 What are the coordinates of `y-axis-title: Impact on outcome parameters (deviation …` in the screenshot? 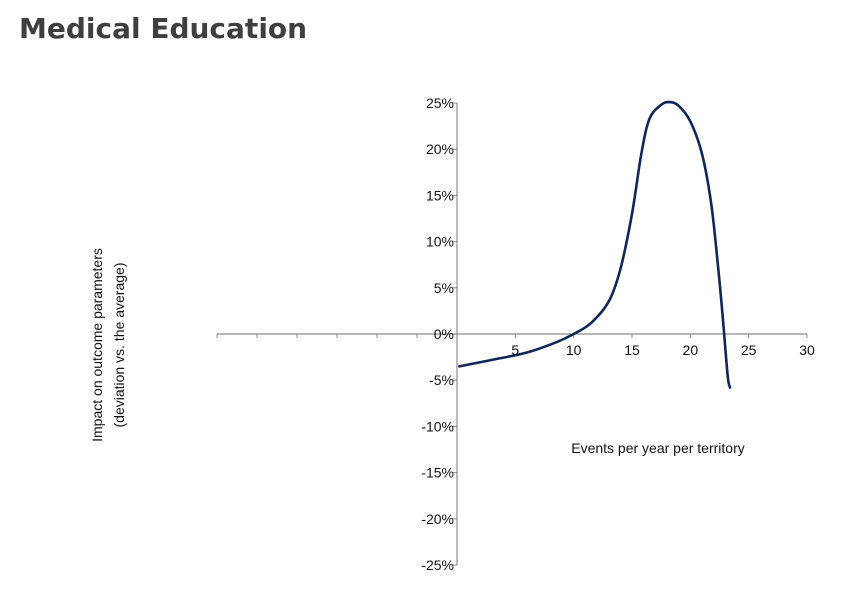 It's located at (108, 345).